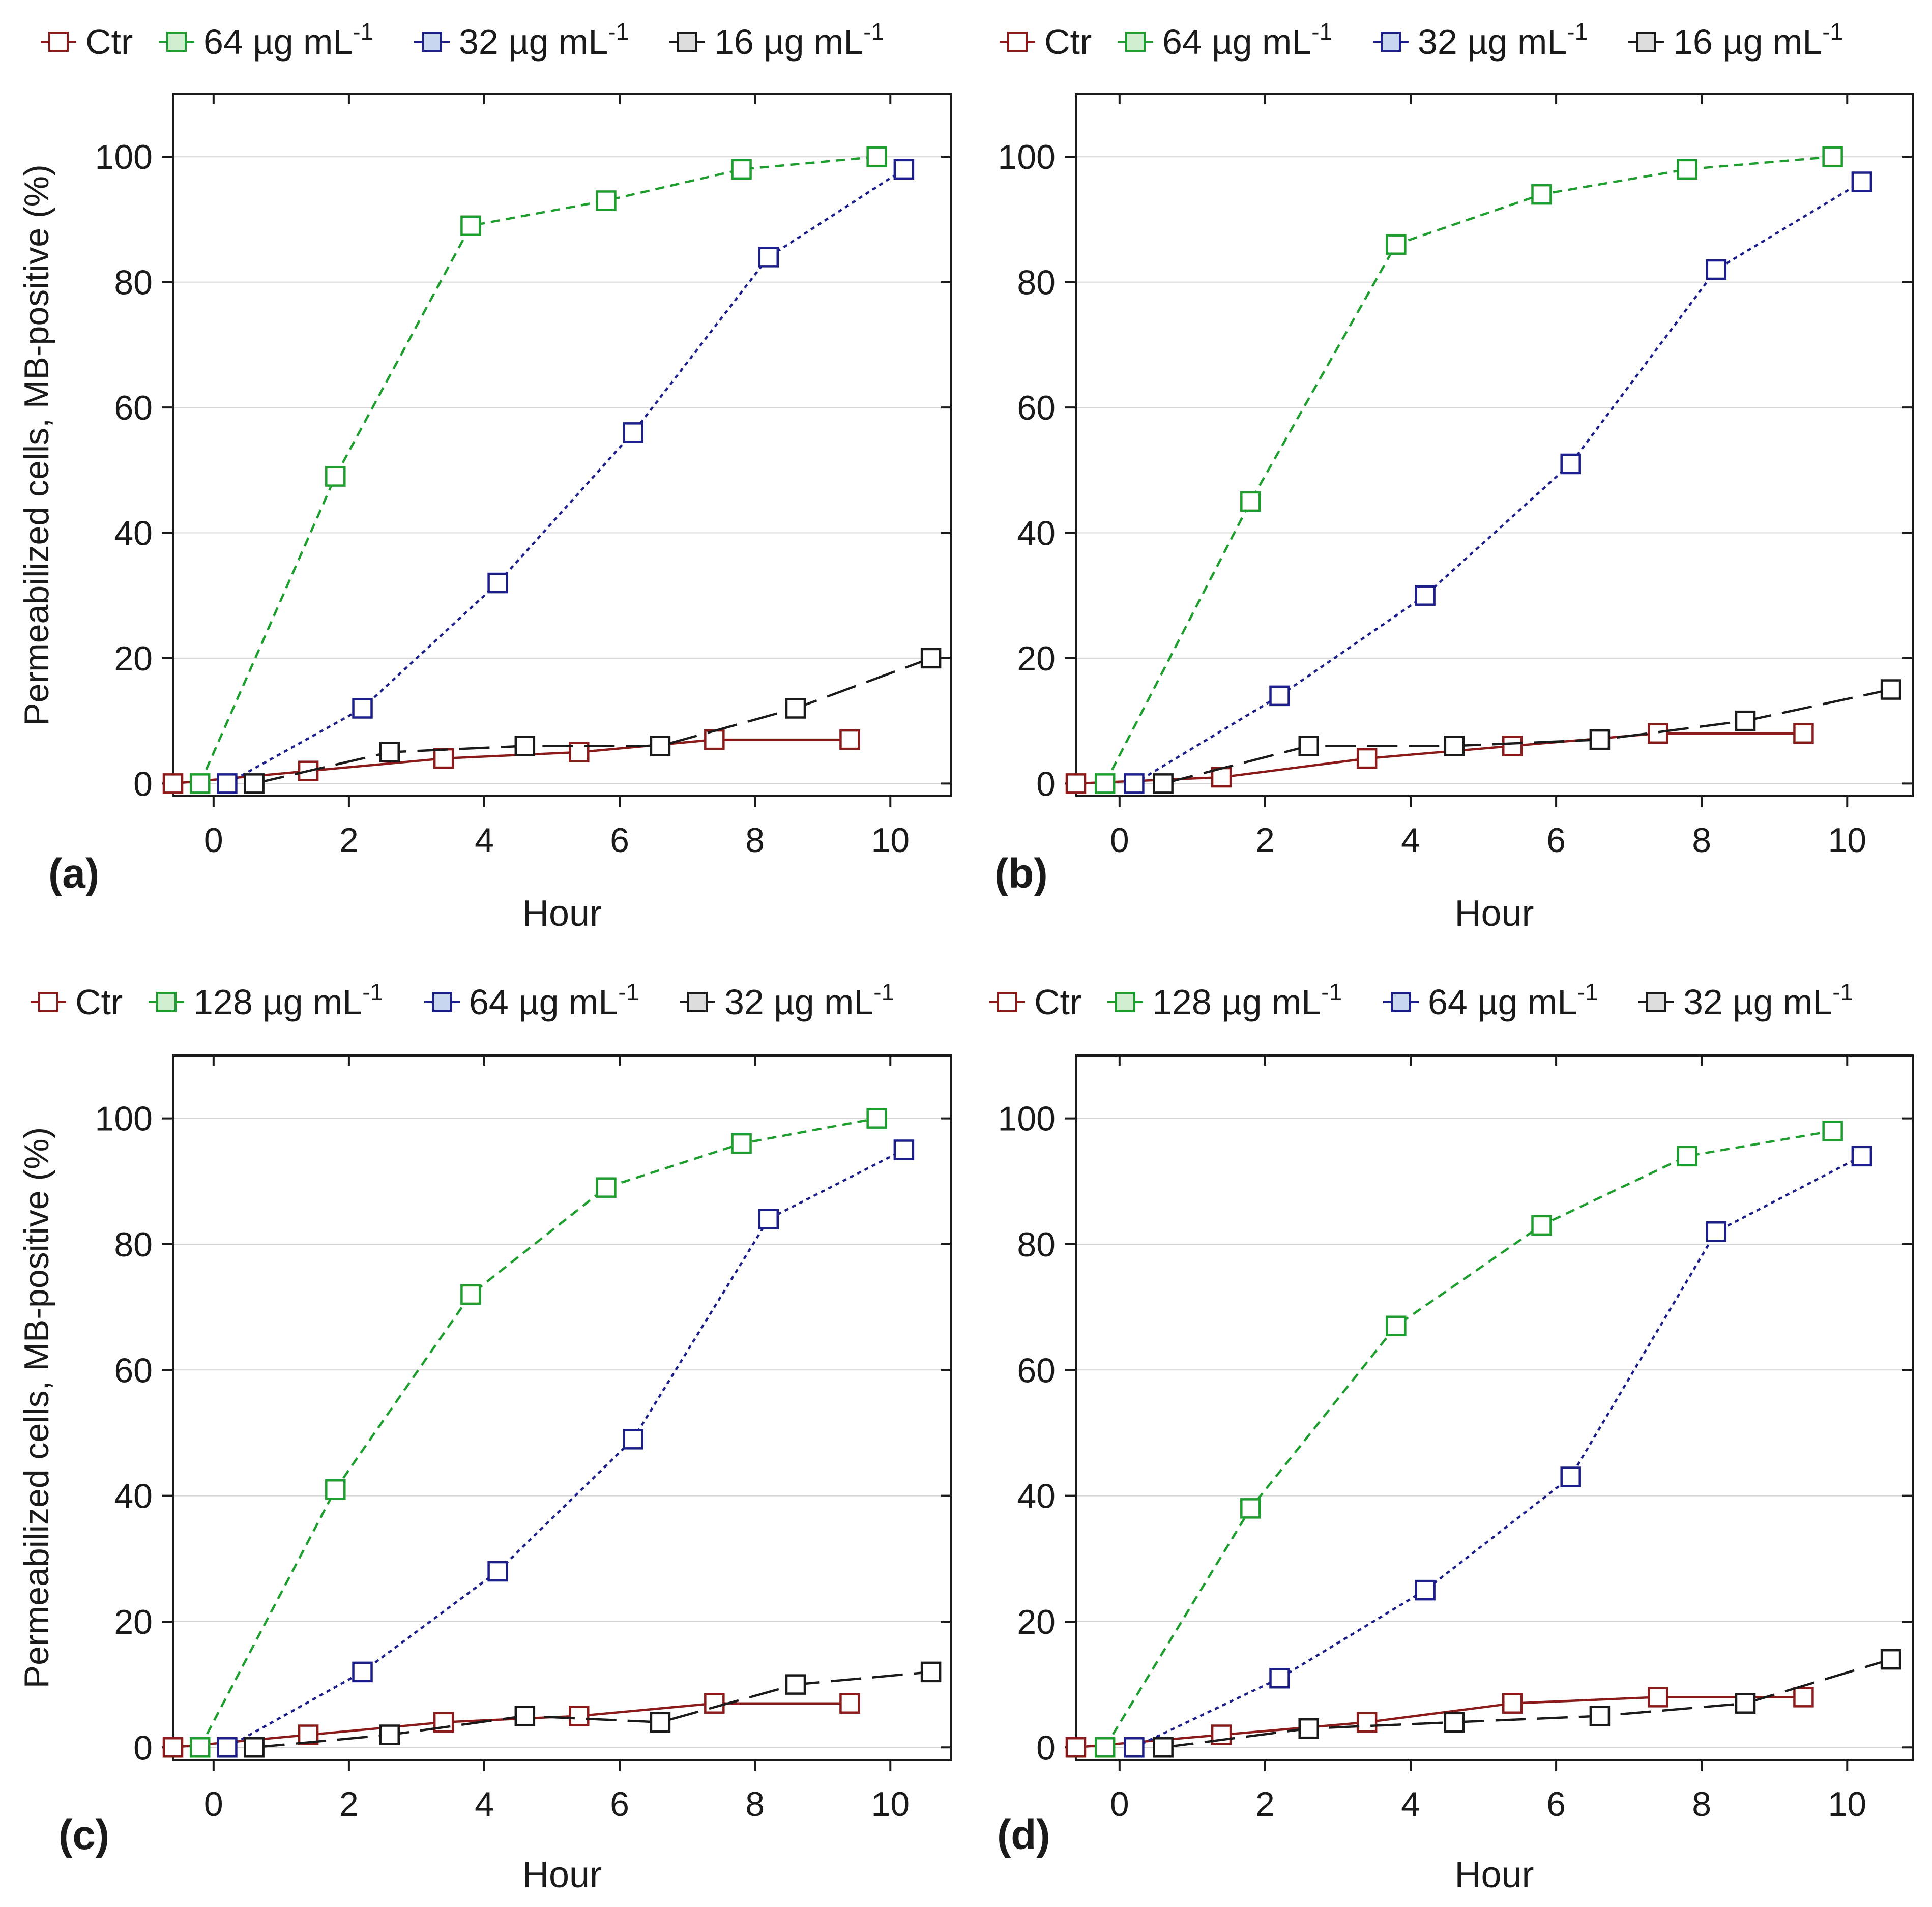 The width and height of the screenshot is (1932, 1907). What do you see at coordinates (1646, 42) in the screenshot?
I see `legend-marker-low` at bounding box center [1646, 42].